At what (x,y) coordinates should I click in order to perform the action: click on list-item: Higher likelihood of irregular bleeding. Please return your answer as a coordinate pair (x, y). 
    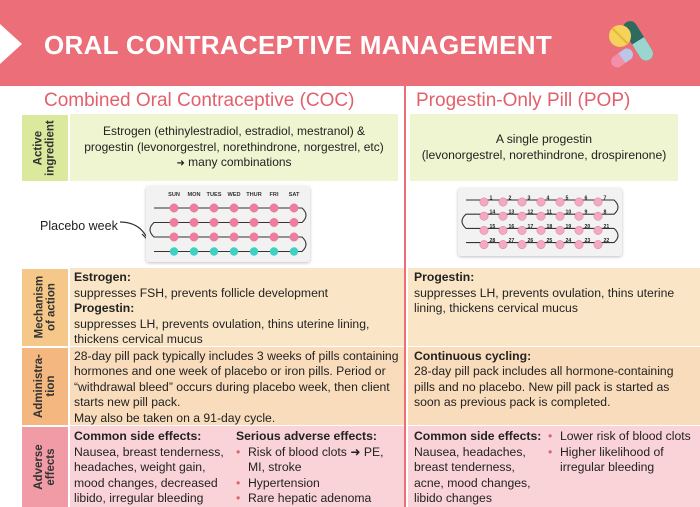
    Looking at the image, I should click on (622, 460).